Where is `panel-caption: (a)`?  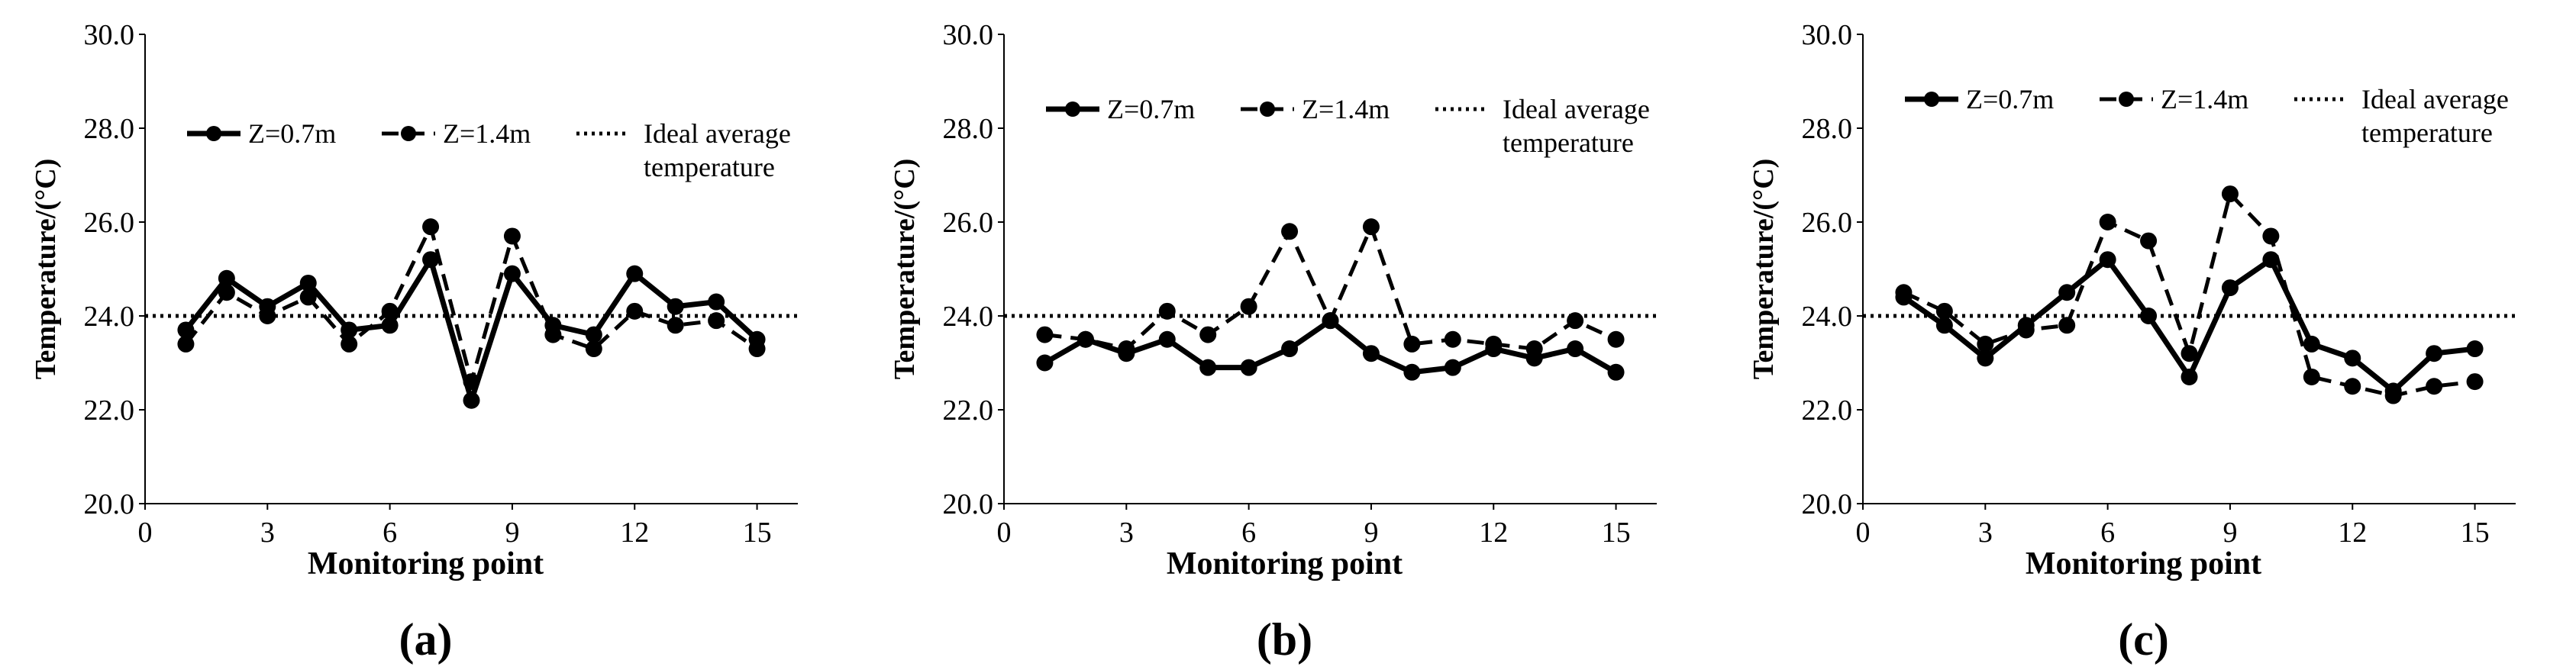 panel-caption: (a) is located at coordinates (426, 639).